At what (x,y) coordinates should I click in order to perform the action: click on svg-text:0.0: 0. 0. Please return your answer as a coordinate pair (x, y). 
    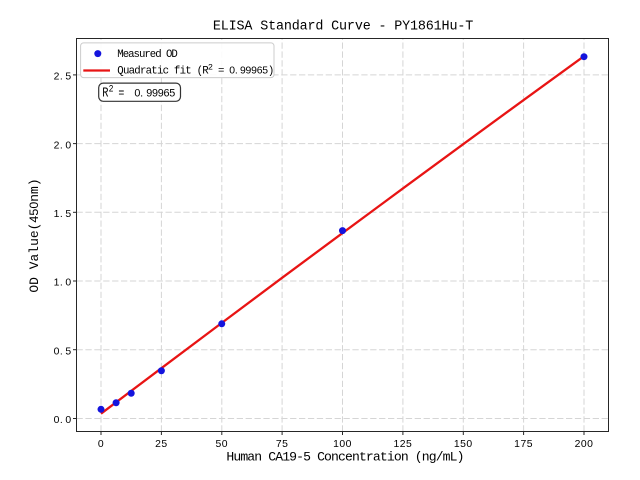
    Looking at the image, I should click on (63, 420).